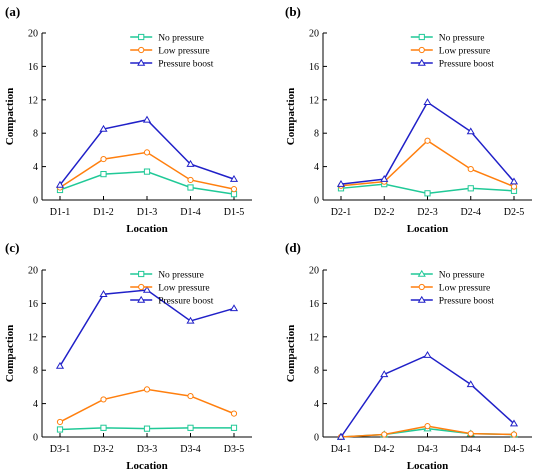  I want to click on x-tick-label: D2-2, so click(384, 212).